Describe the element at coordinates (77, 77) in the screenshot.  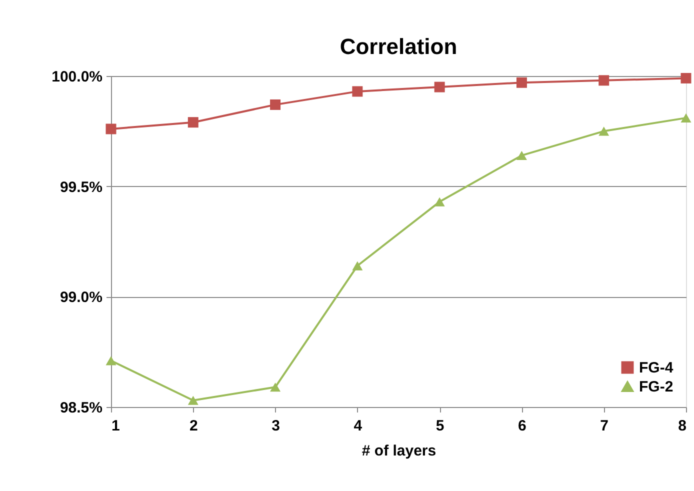
I see `y-tick-label: 100.0%` at that location.